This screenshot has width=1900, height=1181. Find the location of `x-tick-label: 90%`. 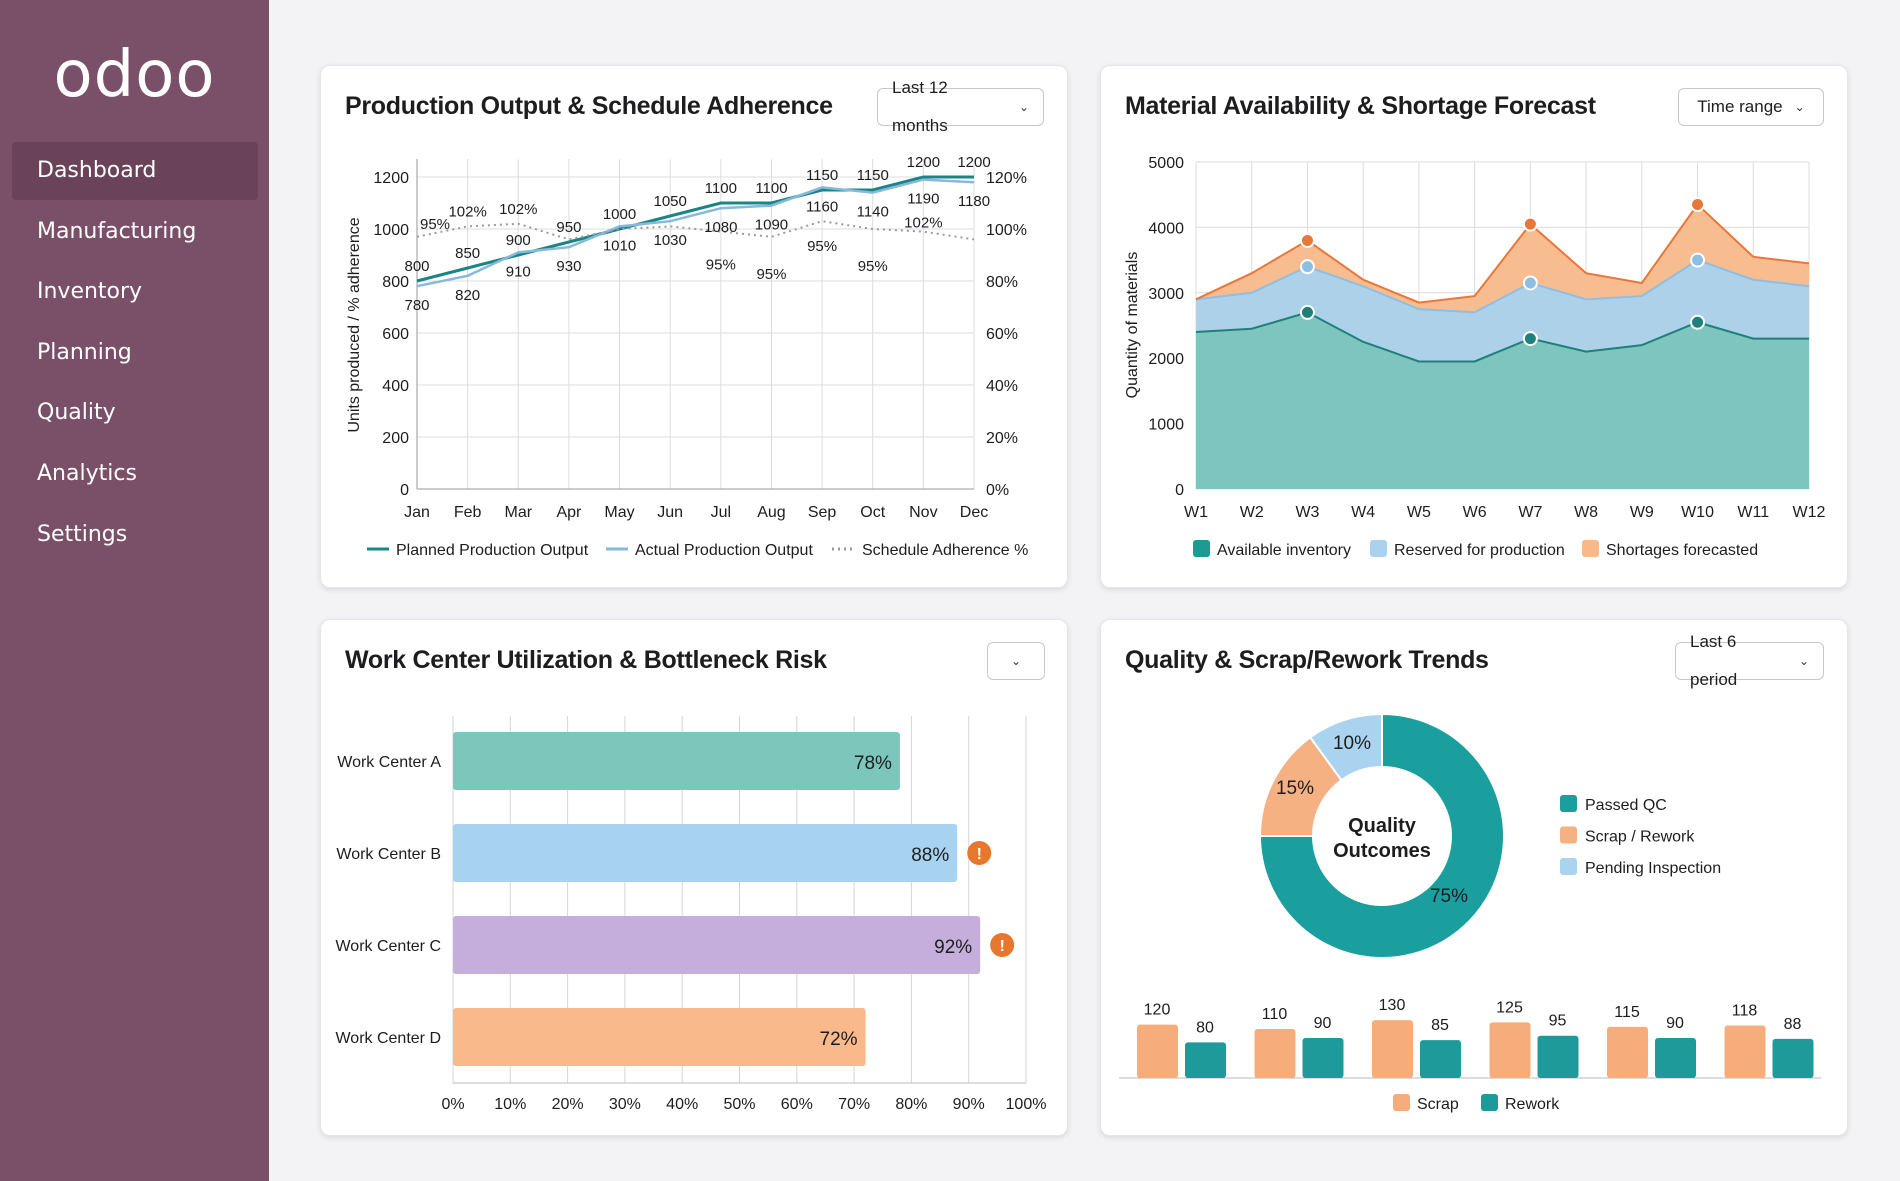

x-tick-label: 90% is located at coordinates (969, 1104).